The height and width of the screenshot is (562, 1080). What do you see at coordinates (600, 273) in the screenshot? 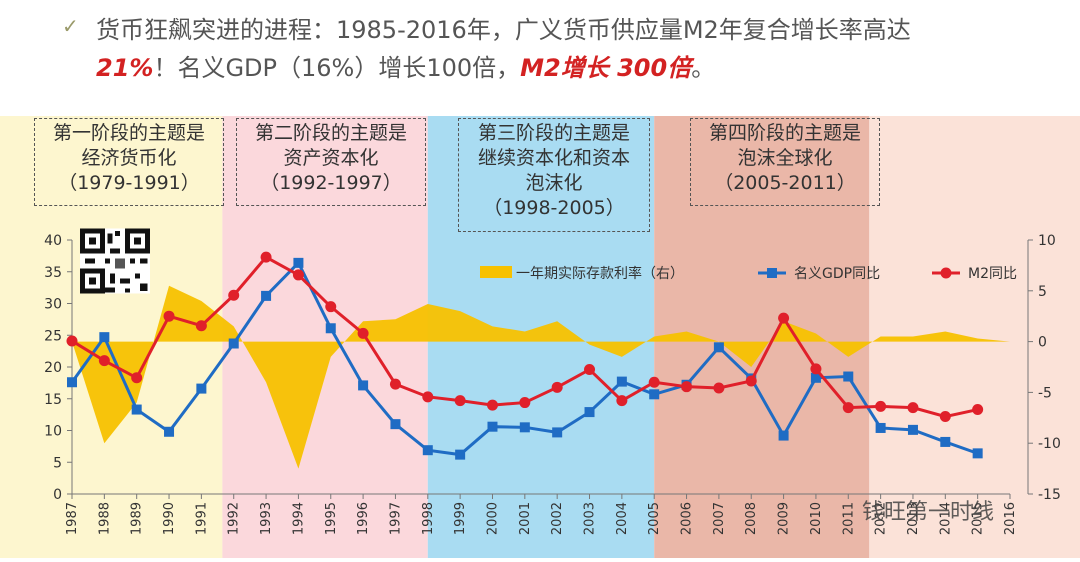
I see `legend-label: 一年期实际存款利率（右）` at bounding box center [600, 273].